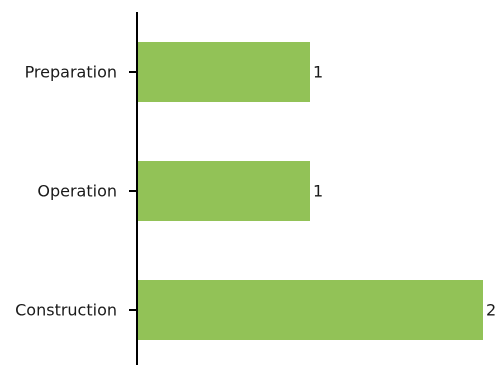 The height and width of the screenshot is (365, 497). What do you see at coordinates (224, 72) in the screenshot?
I see `bar-preparation` at bounding box center [224, 72].